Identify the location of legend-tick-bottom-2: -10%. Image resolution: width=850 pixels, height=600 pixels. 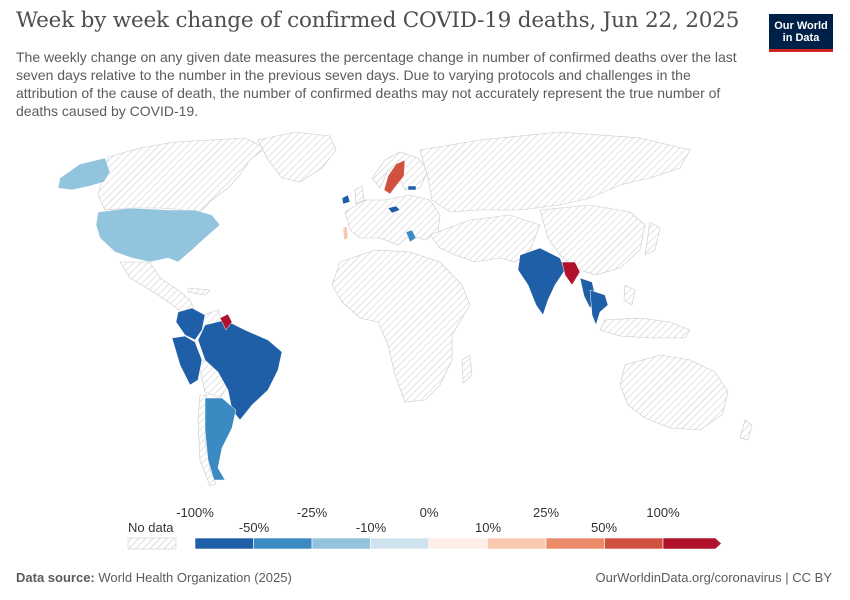
(371, 527).